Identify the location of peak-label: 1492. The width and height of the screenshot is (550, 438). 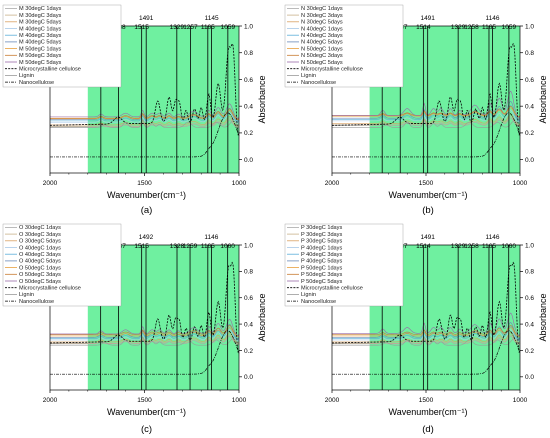
(146, 237).